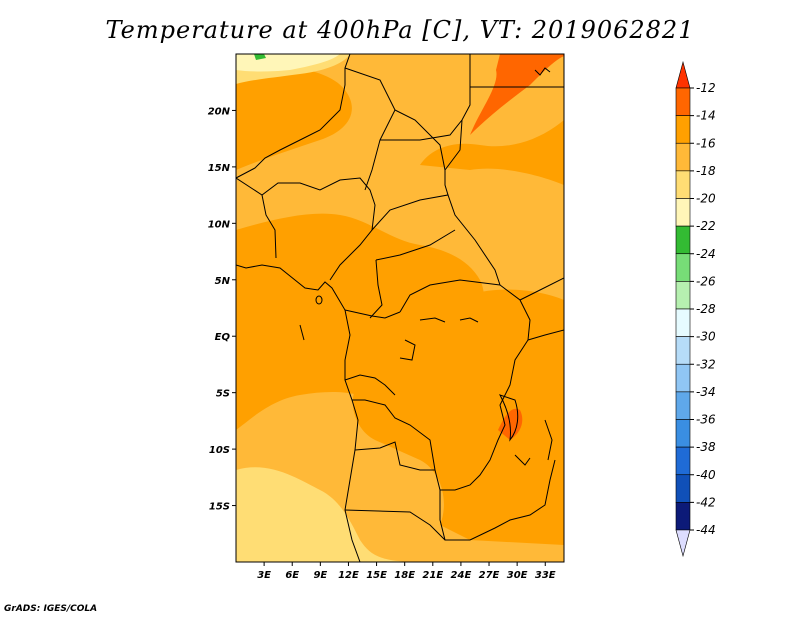 The height and width of the screenshot is (618, 800). Describe the element at coordinates (219, 168) in the screenshot. I see `lat-tick-label: 15N` at that location.